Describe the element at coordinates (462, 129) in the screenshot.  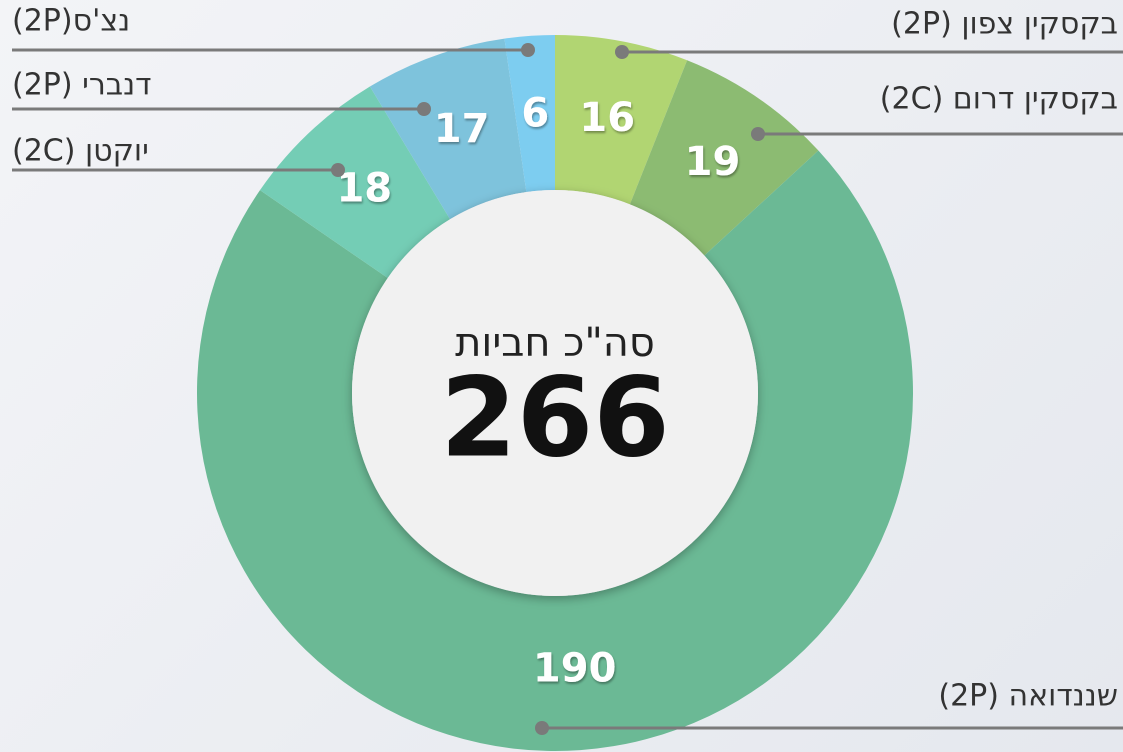
I see `value-label: 17` at that location.